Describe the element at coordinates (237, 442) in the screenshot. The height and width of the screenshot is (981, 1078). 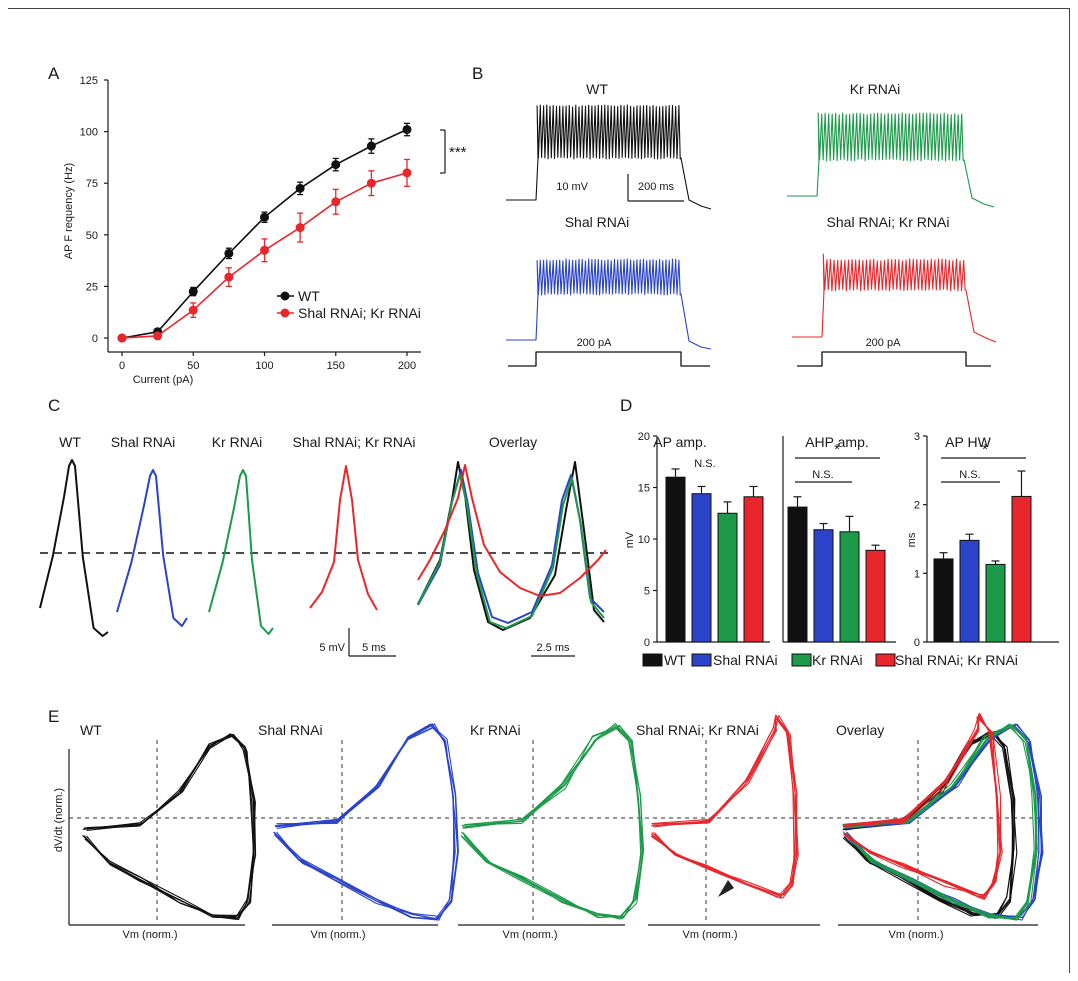
I see `panel-c-label-kr: Kr RNAi` at that location.